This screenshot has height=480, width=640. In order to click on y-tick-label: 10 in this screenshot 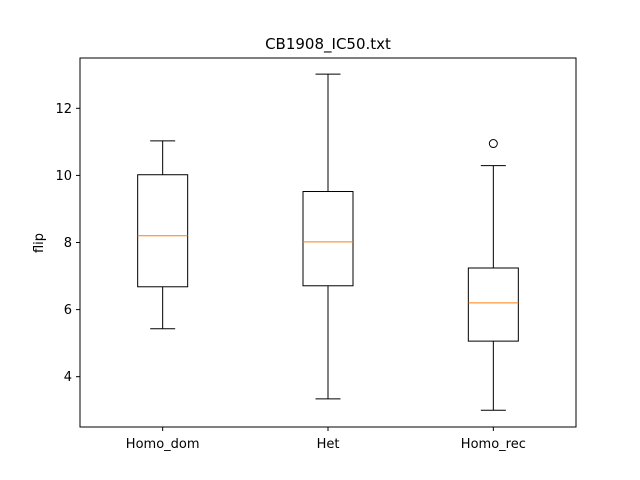, I will do `click(63, 176)`.